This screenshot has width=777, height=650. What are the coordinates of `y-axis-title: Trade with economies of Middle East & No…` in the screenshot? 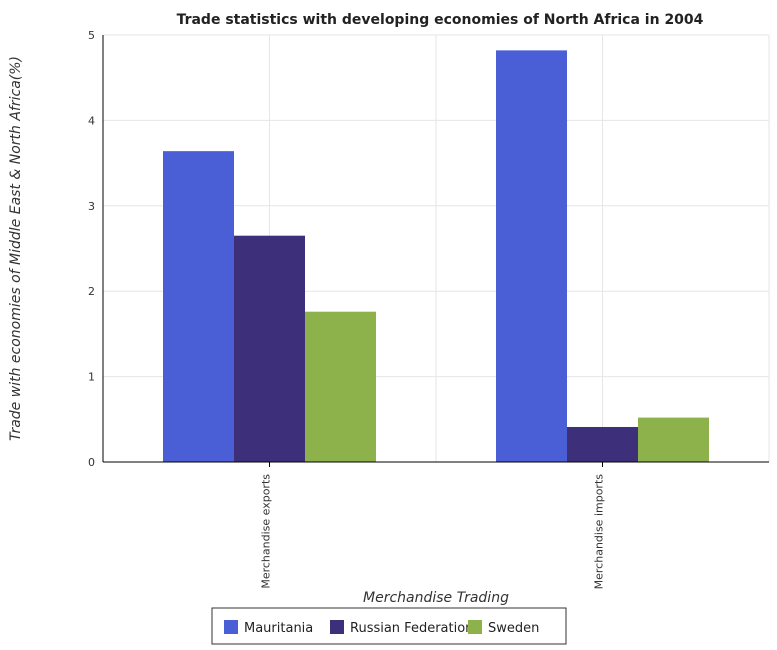 It's located at (16, 248).